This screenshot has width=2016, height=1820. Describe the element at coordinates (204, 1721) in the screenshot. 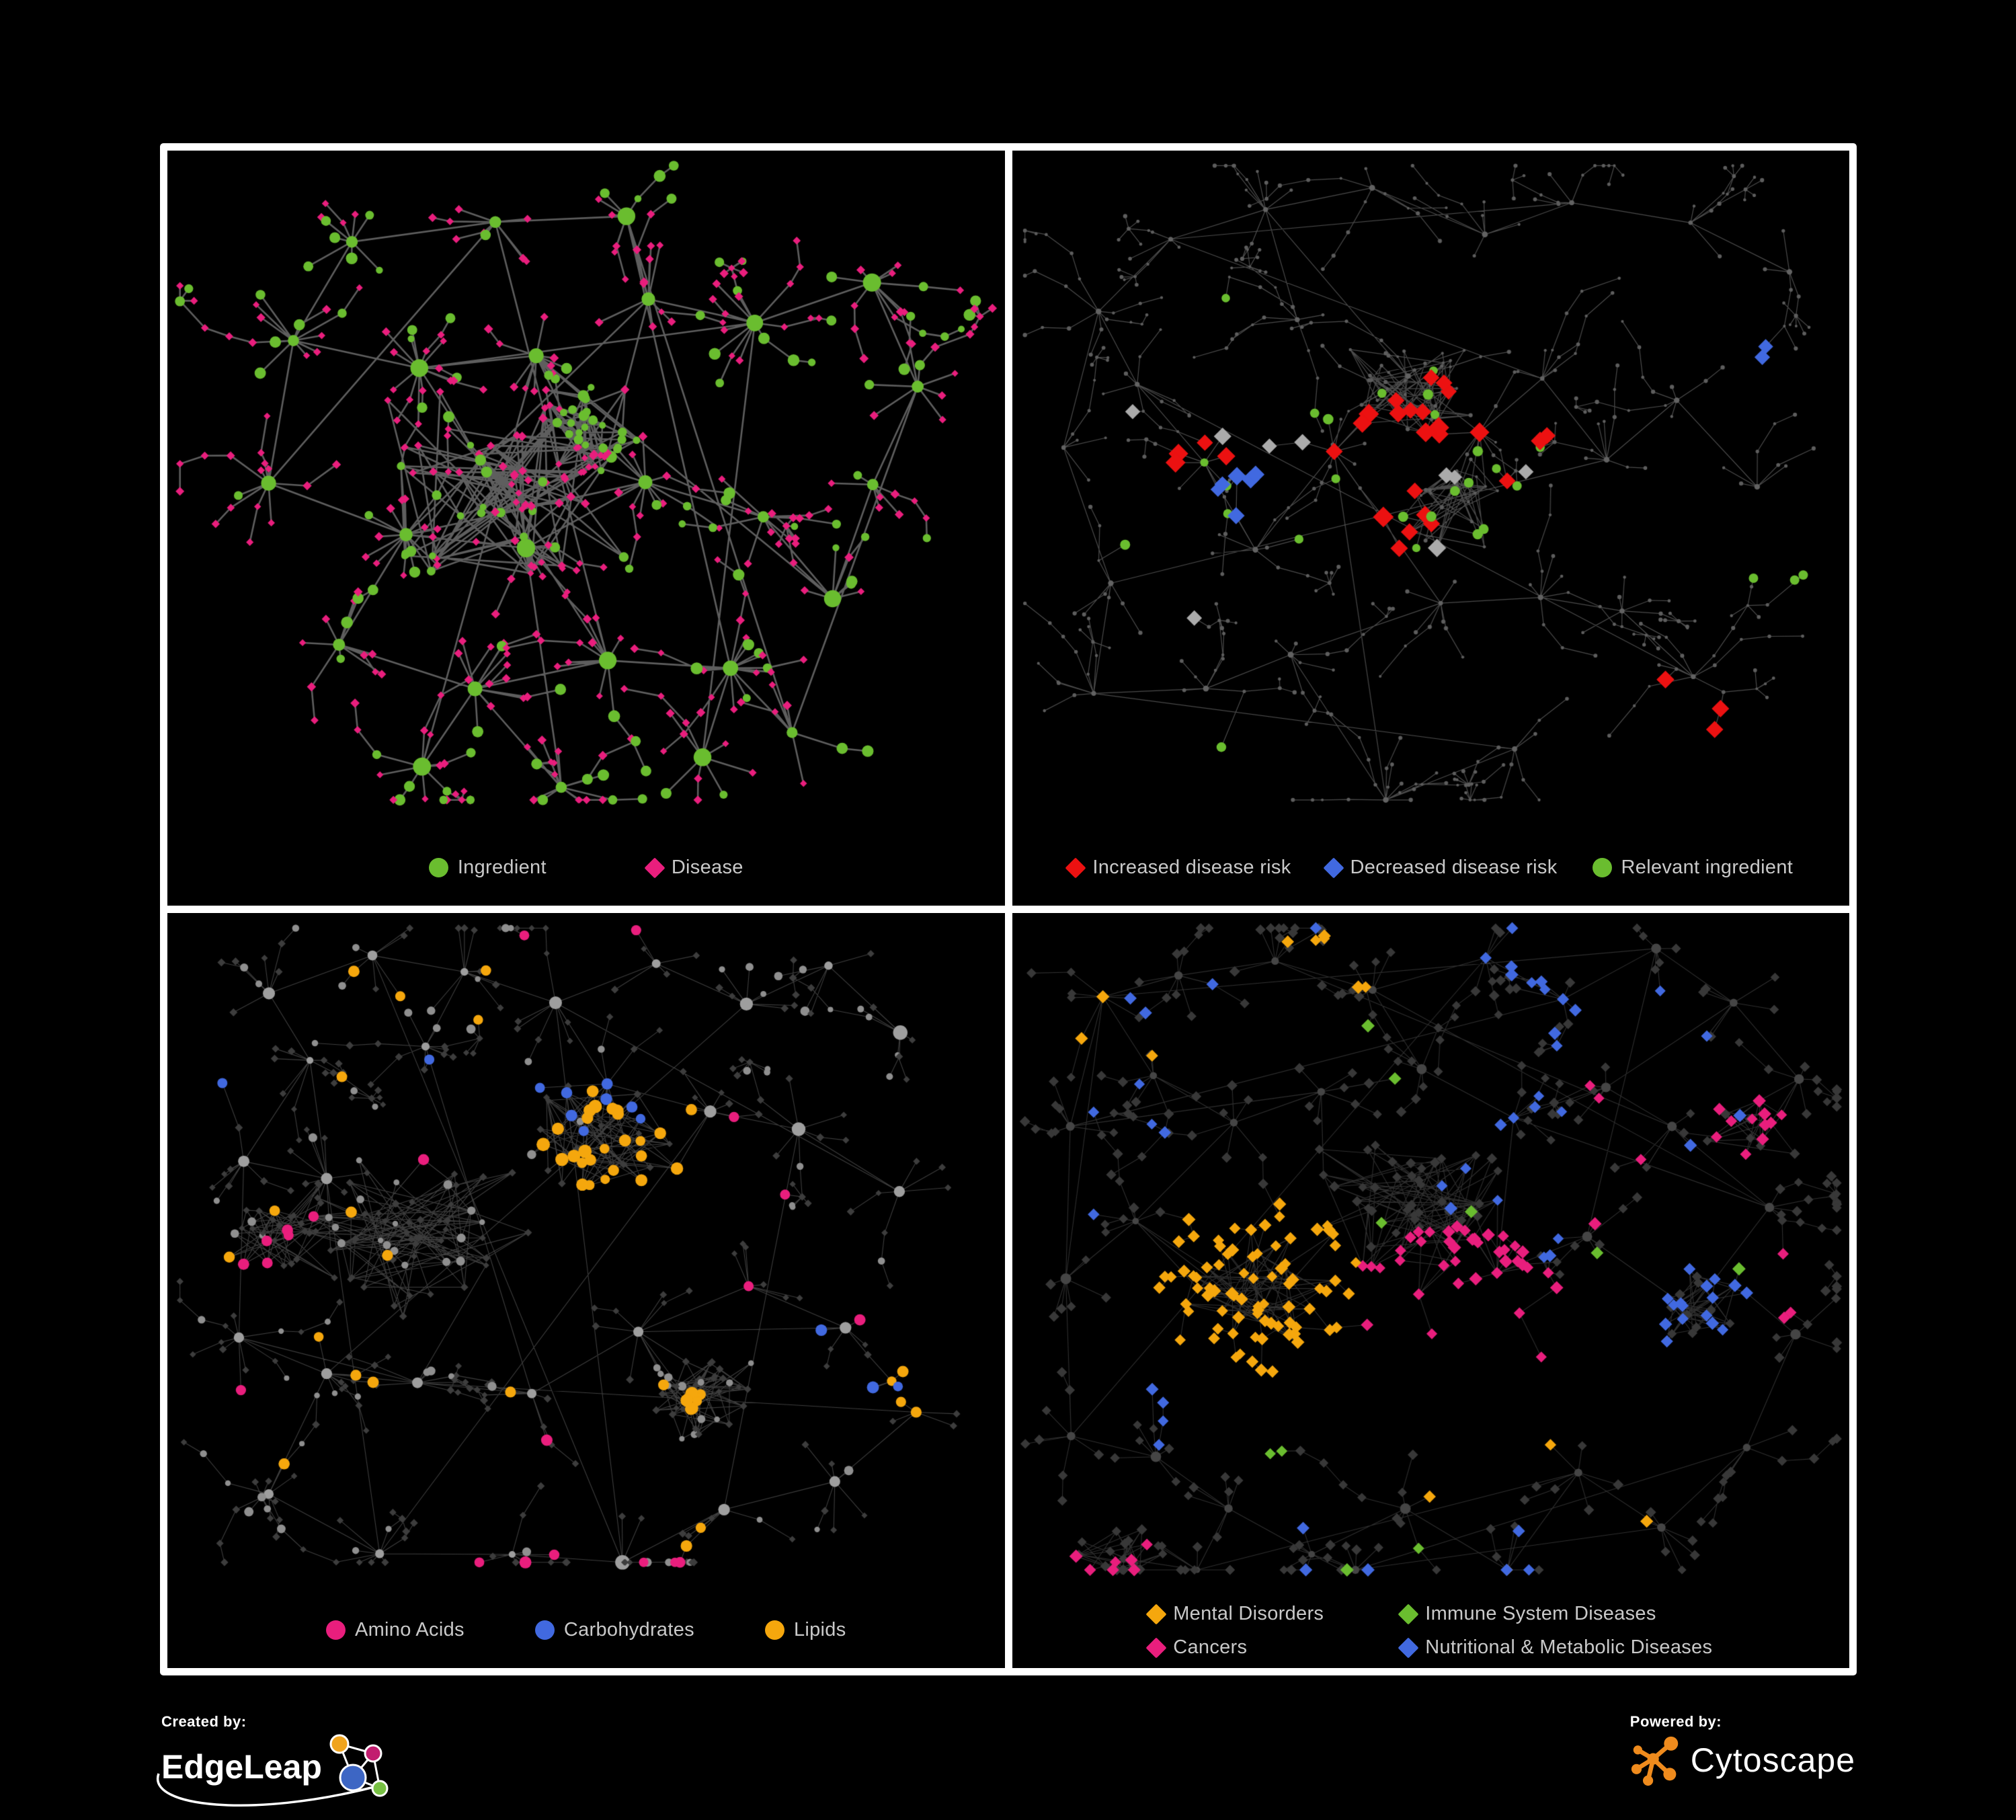

I see `created-by-label: Created by:` at that location.